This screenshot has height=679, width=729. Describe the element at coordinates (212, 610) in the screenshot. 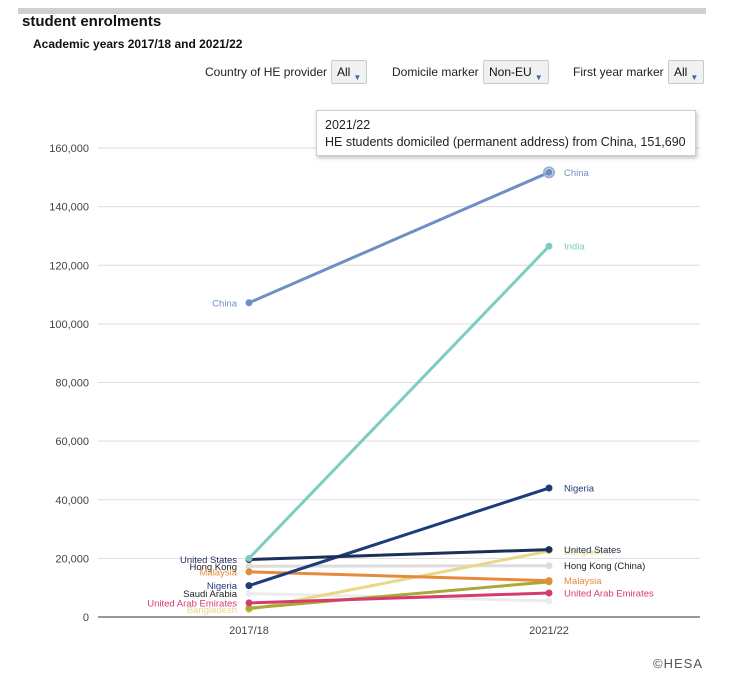

I see `series-label-left: Bangladesh` at that location.